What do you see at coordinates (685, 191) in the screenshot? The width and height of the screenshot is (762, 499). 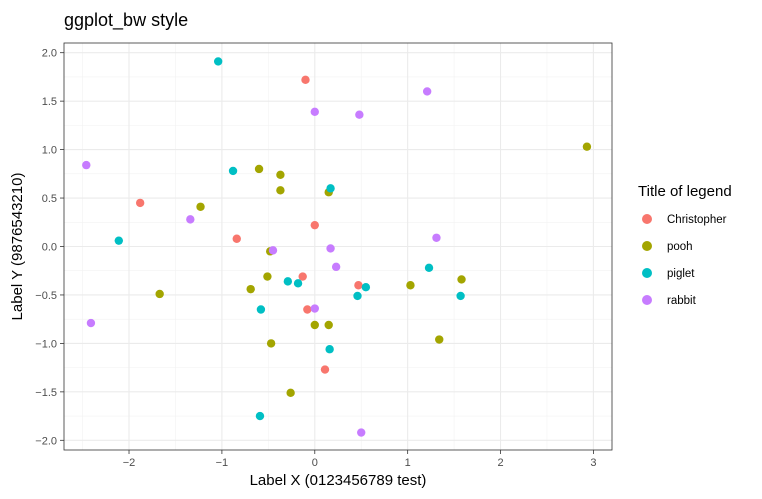 I see `legend-title: Title of legend` at bounding box center [685, 191].